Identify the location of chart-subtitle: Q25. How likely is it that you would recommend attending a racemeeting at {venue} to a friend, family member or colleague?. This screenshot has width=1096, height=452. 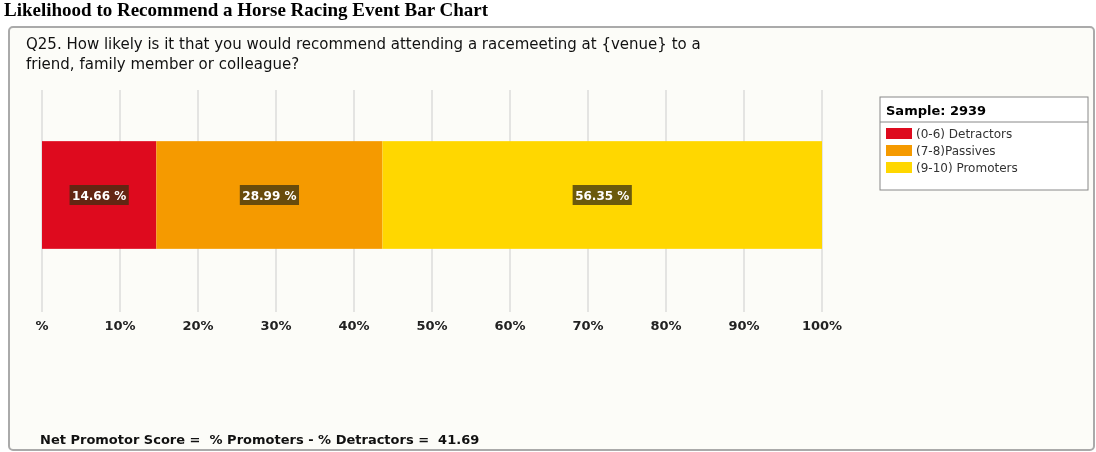
(363, 54).